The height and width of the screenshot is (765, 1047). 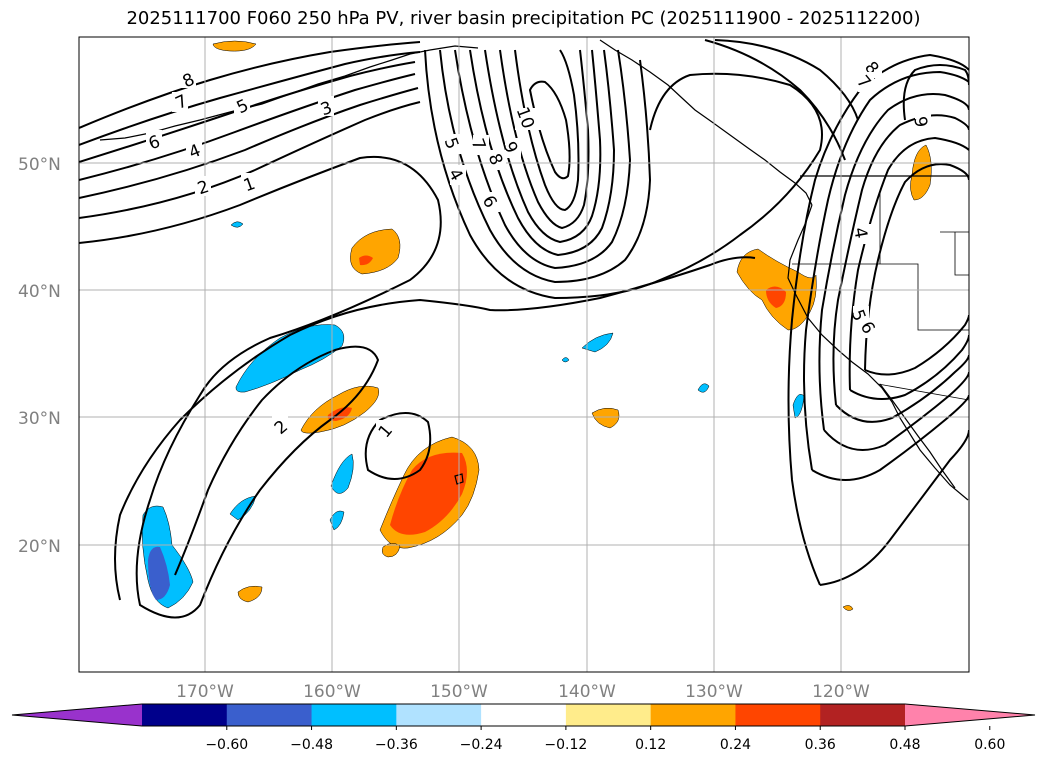 I want to click on lat-label: 20°N, so click(x=39, y=547).